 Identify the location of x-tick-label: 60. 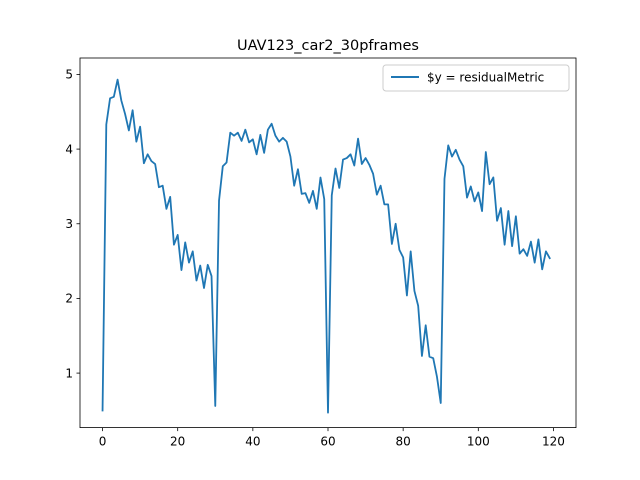
(327, 442).